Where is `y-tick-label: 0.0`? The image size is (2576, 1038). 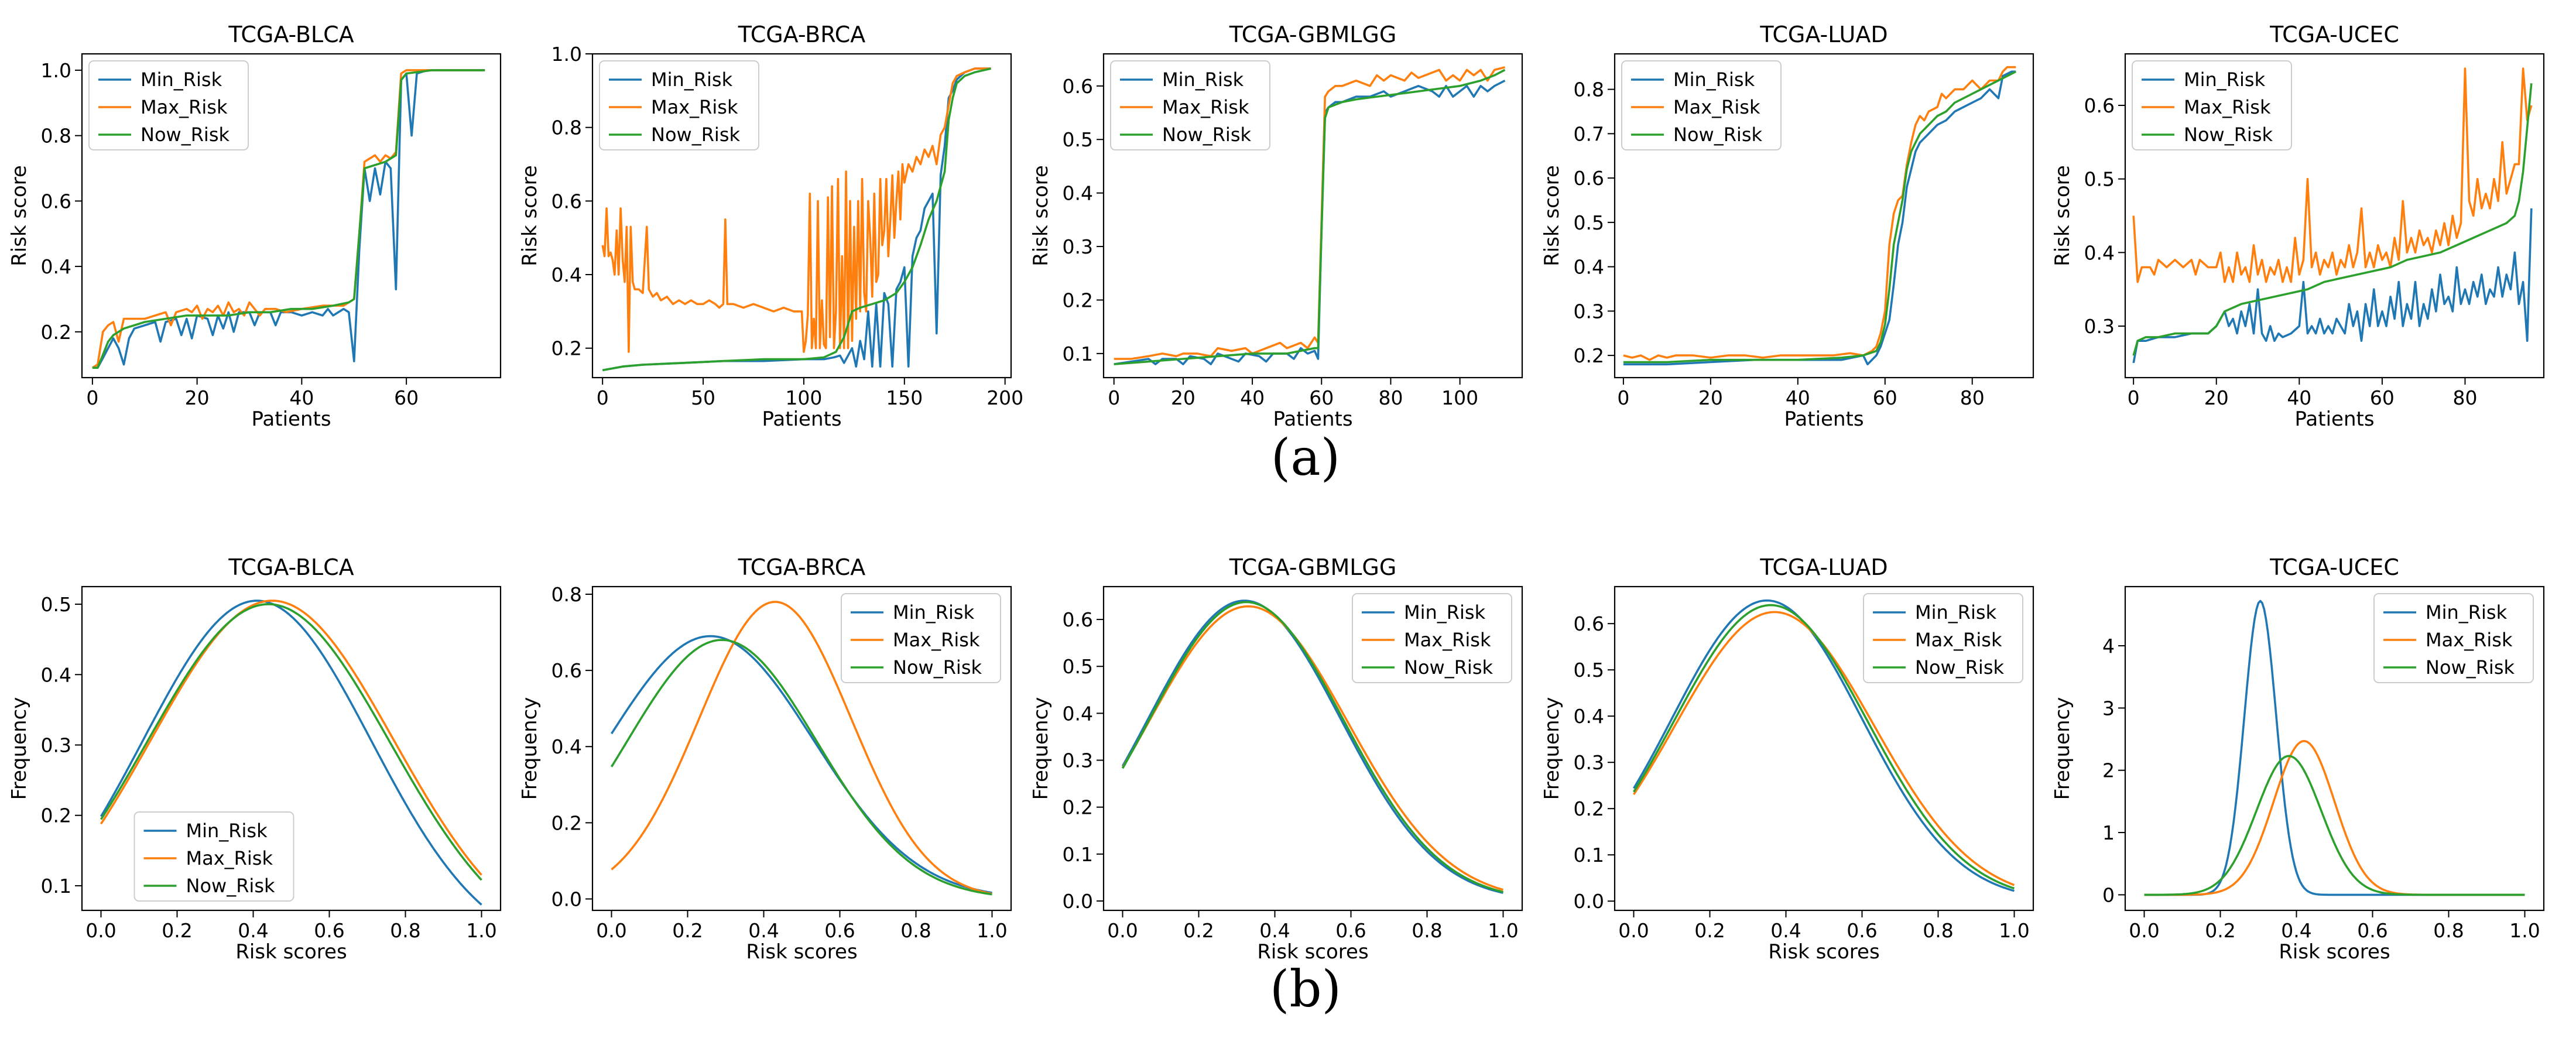
y-tick-label: 0.0 is located at coordinates (1078, 901).